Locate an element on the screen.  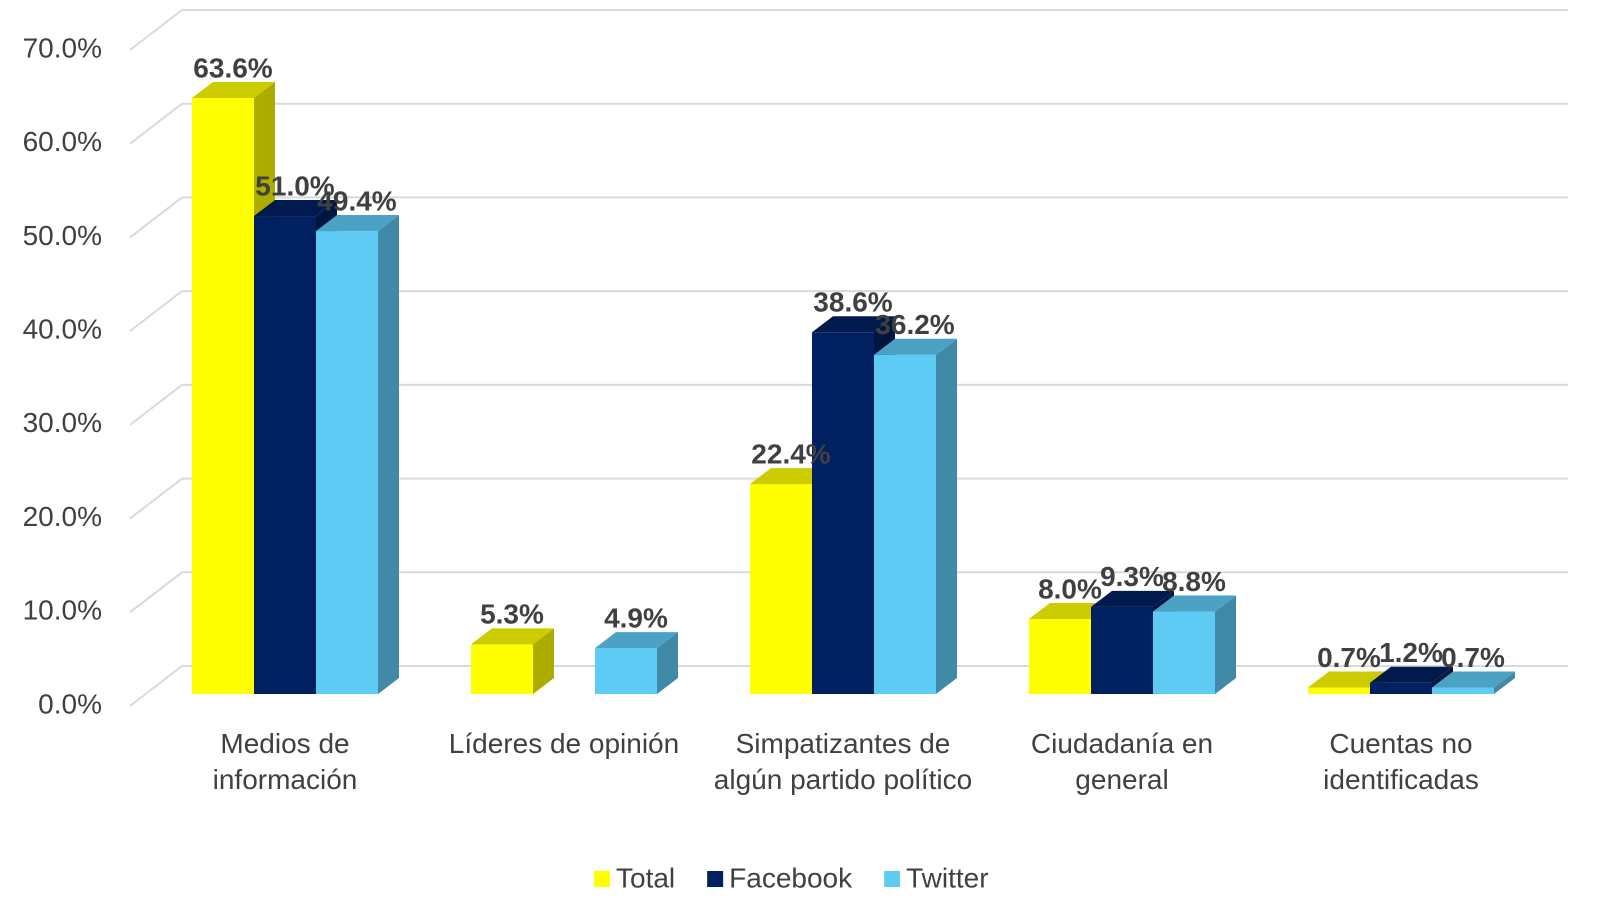
x-tick-label: Líderes de opinión is located at coordinates (564, 743).